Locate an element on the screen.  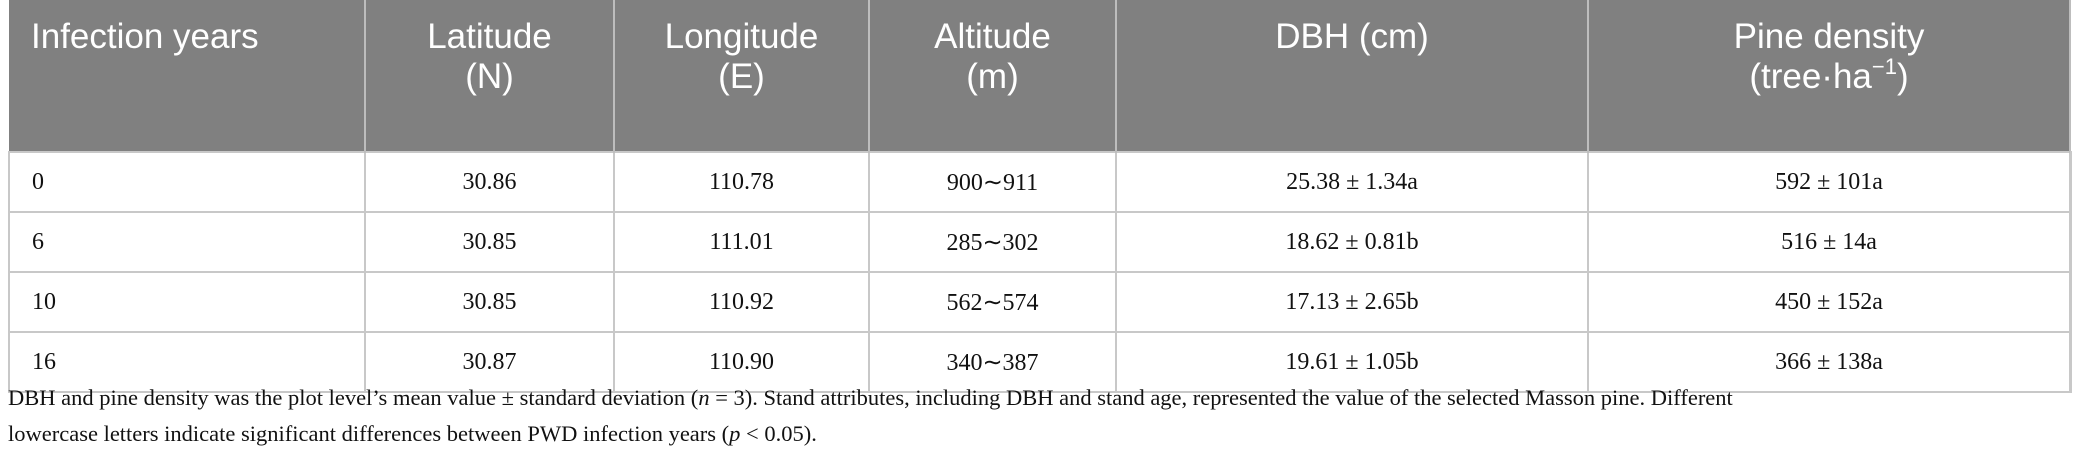
footnote-text: < 0.05). is located at coordinates (778, 433).